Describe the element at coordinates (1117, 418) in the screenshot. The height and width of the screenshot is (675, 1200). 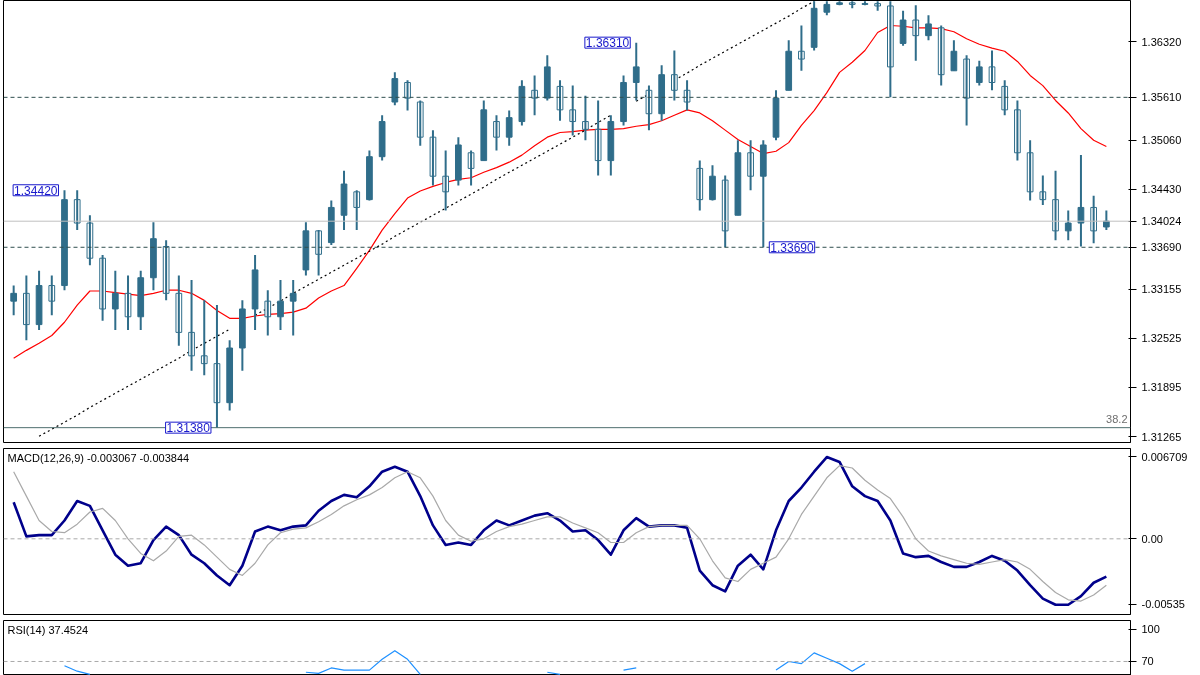
I see `annotation: 38.2` at that location.